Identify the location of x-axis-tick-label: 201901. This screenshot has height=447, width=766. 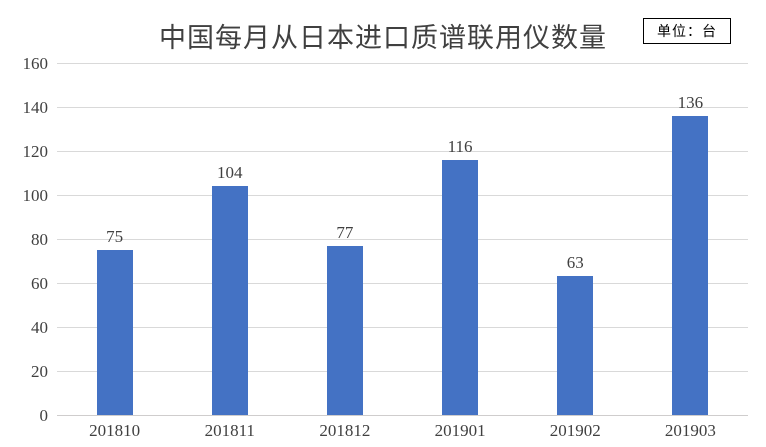
(460, 430).